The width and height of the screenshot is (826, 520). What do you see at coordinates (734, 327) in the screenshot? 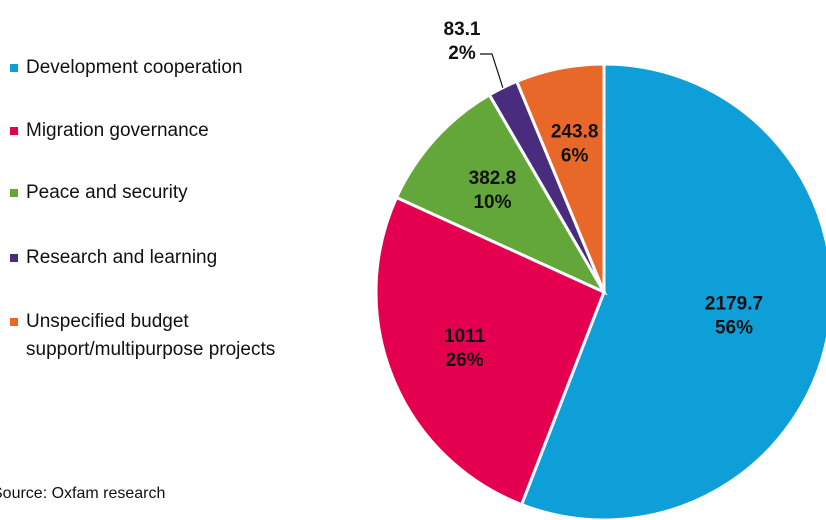
I see `percent-label: 56%` at bounding box center [734, 327].